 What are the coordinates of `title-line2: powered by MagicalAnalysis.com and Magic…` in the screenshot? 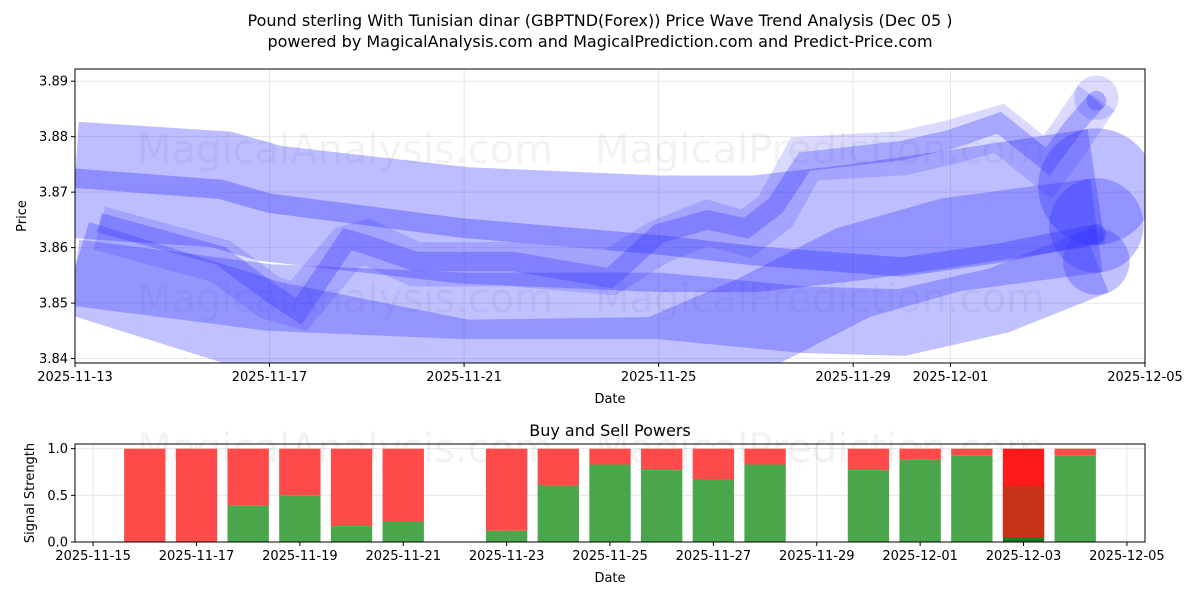 It's located at (599, 41).